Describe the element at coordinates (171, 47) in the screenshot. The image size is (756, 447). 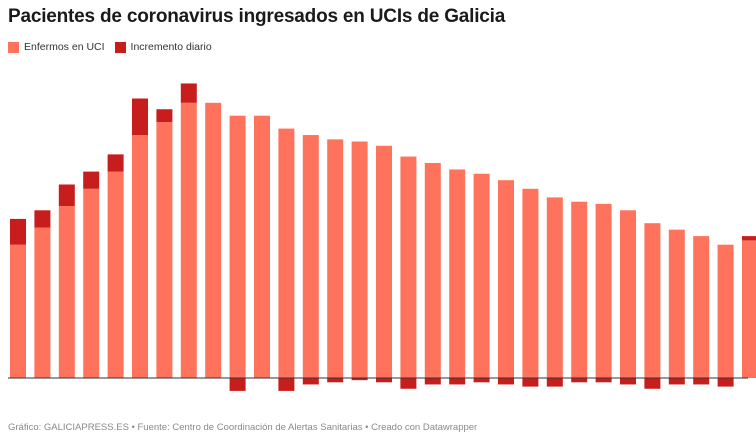
I see `legend-label-incremento: Incremento diario` at that location.